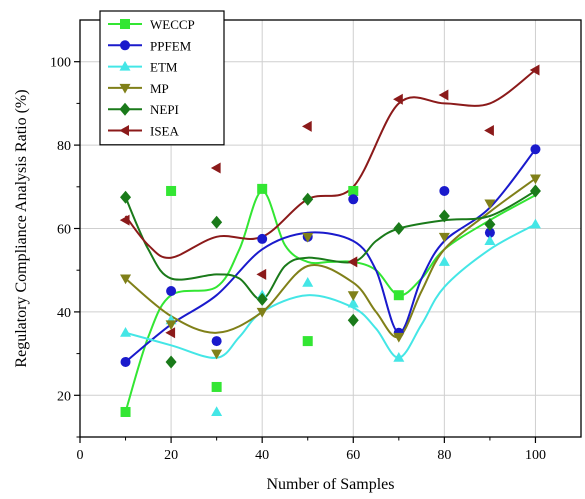 Image resolution: width=585 pixels, height=499 pixels. I want to click on legend-label-mp: MP, so click(159, 88).